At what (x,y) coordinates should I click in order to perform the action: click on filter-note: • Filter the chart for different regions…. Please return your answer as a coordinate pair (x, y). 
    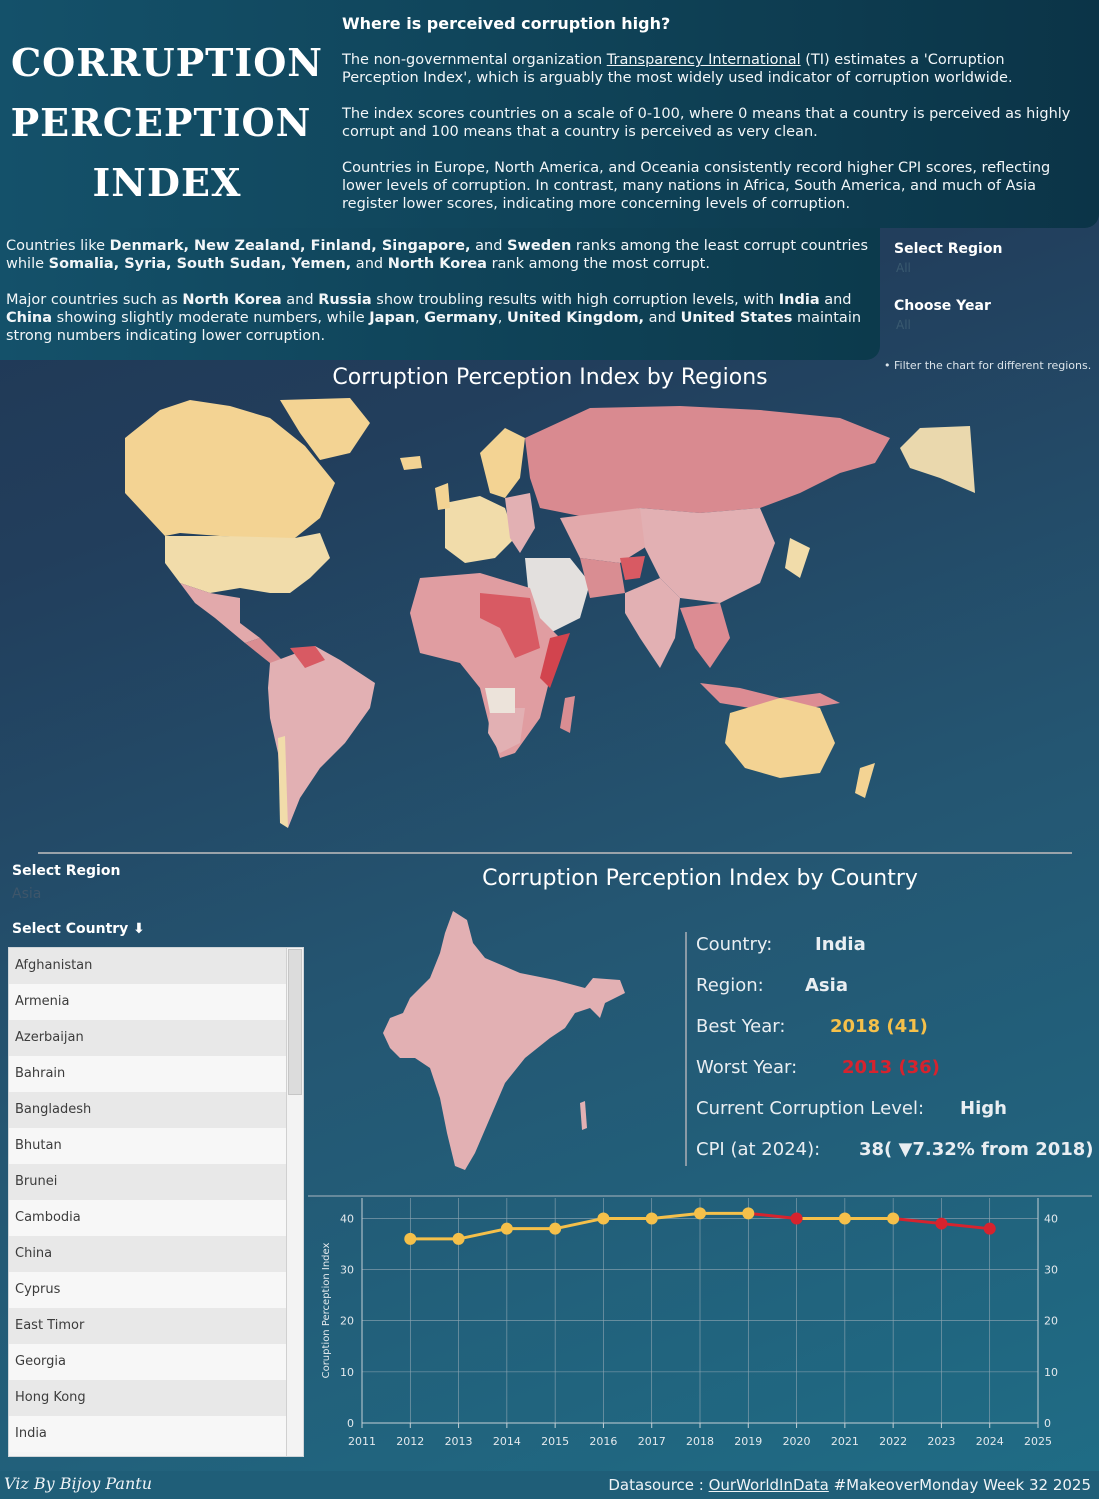
    Looking at the image, I should click on (988, 365).